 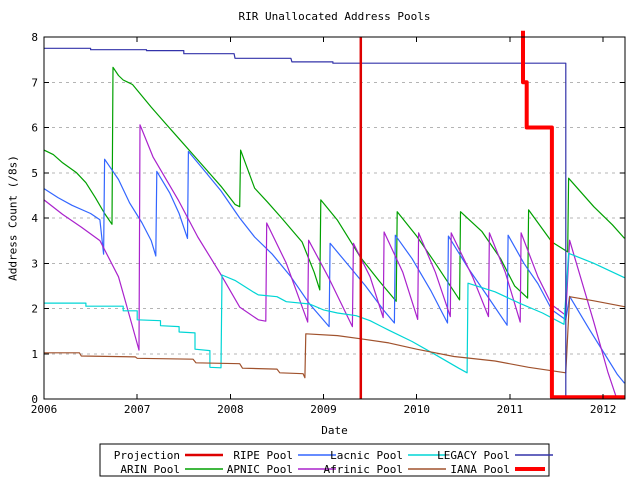 What do you see at coordinates (34, 263) in the screenshot?
I see `y-tick-label-3: 3` at bounding box center [34, 263].